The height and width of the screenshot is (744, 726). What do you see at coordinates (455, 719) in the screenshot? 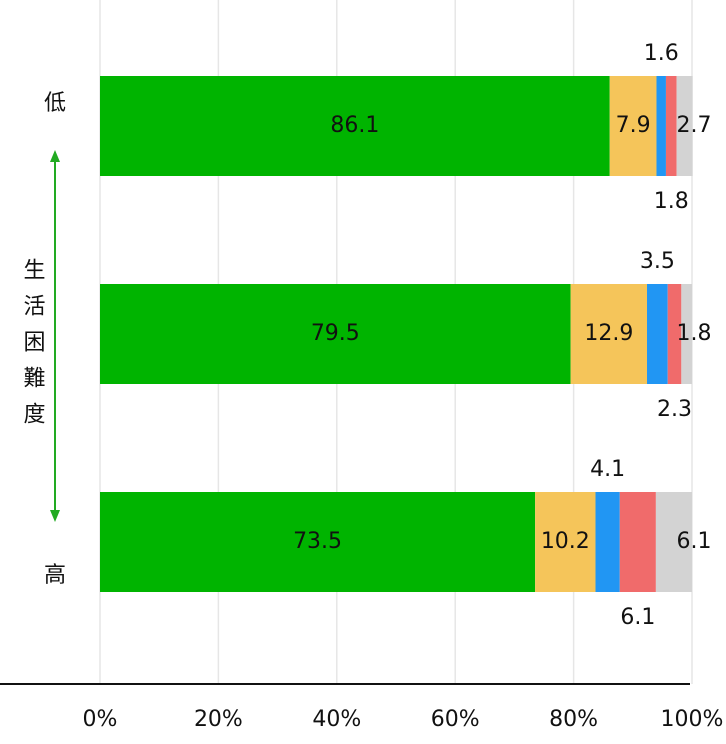
I see `x-tick-label: 60%` at bounding box center [455, 719].